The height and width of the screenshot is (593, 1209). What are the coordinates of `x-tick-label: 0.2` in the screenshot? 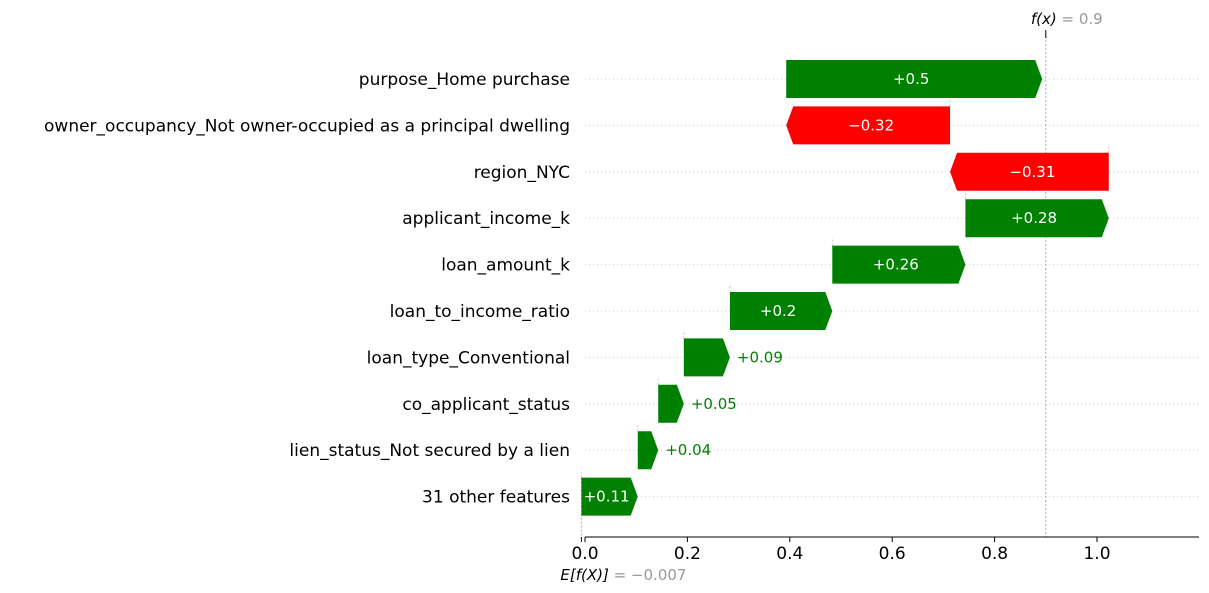 It's located at (687, 554).